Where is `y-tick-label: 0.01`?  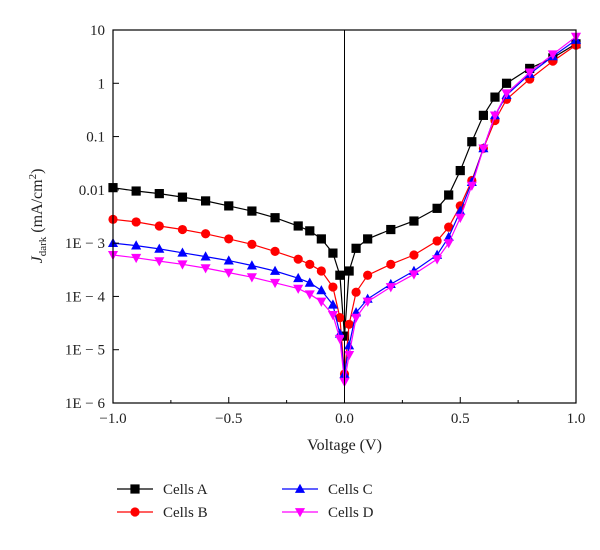
y-tick-label: 0.01 is located at coordinates (92, 191).